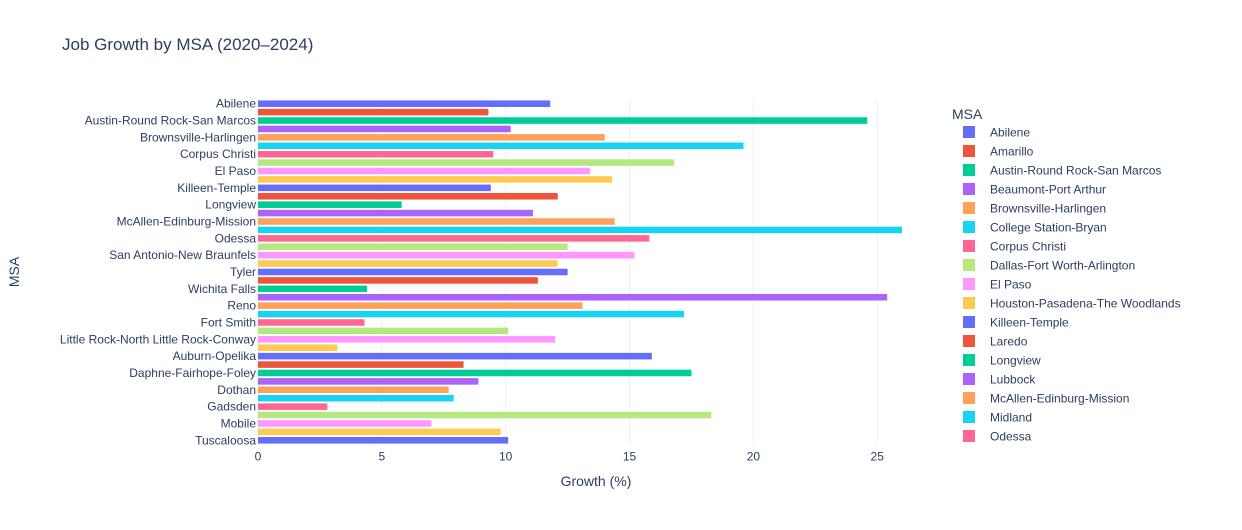 This screenshot has height=530, width=1242. I want to click on legend-item: Austin-Round Rock-San Marcos, so click(1062, 171).